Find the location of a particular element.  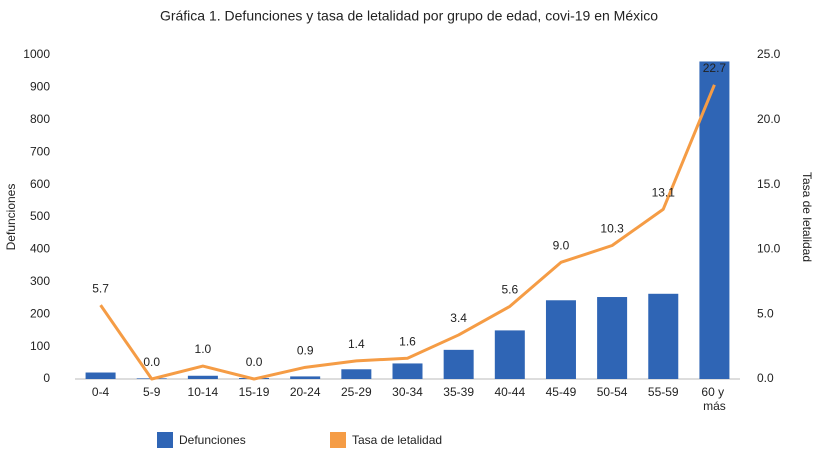

y-tick-label: 900 is located at coordinates (40, 87).